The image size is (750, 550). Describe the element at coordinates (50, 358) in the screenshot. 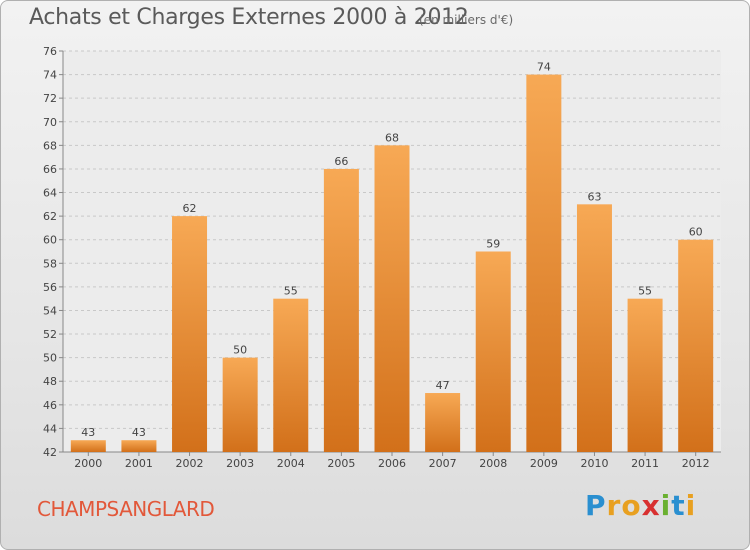

I see `y-tick-label: 50` at that location.